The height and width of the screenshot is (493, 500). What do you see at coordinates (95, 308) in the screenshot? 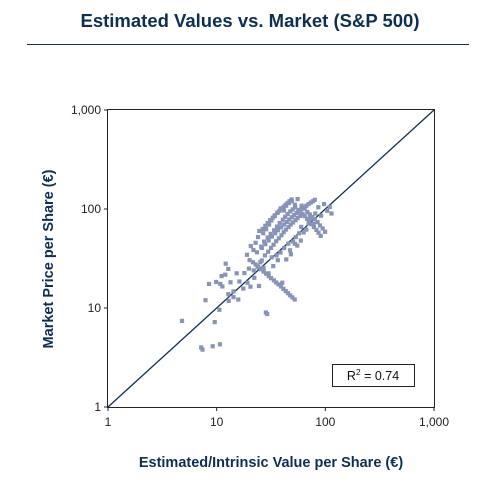
I see `y-tick-label: 10` at bounding box center [95, 308].